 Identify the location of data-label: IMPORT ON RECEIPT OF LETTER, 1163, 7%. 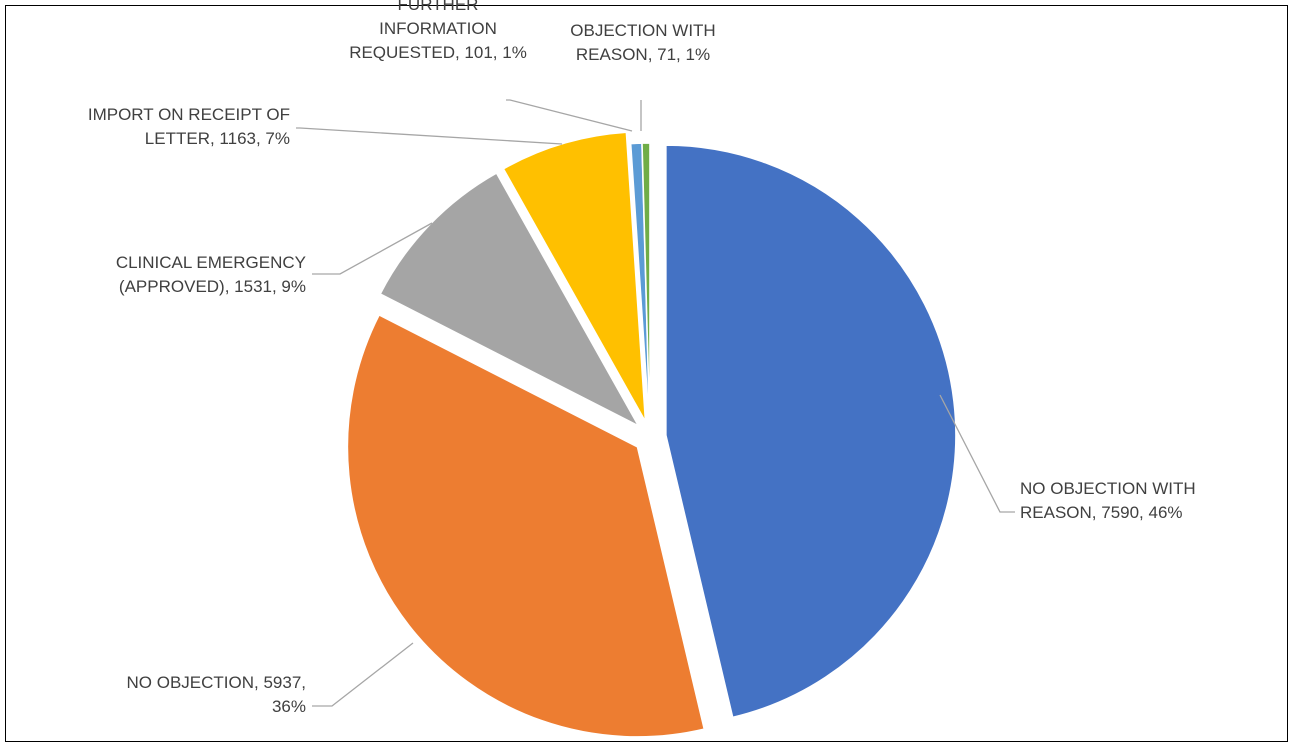
(189, 126).